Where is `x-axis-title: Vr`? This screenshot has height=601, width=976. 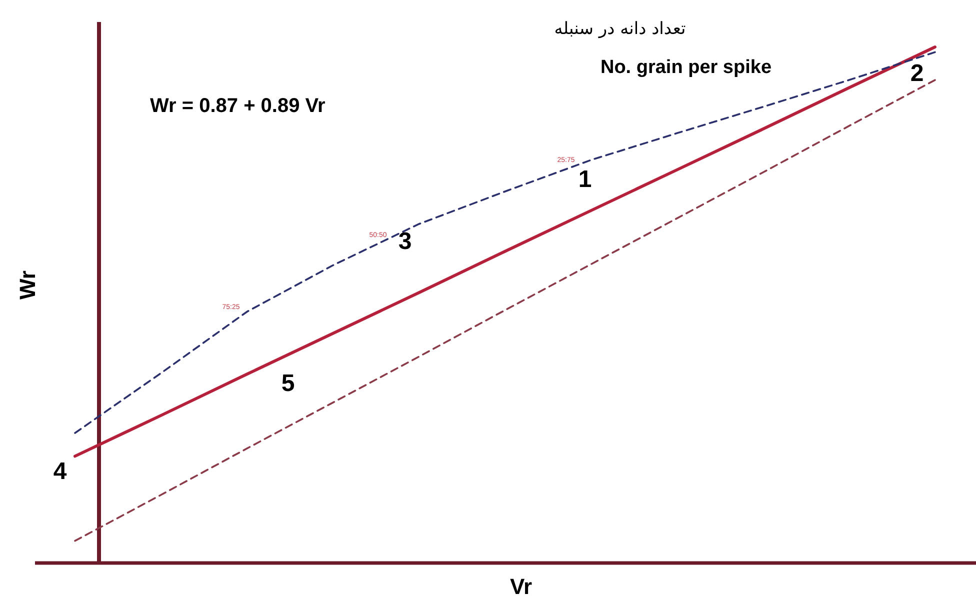 x-axis-title: Vr is located at coordinates (521, 586).